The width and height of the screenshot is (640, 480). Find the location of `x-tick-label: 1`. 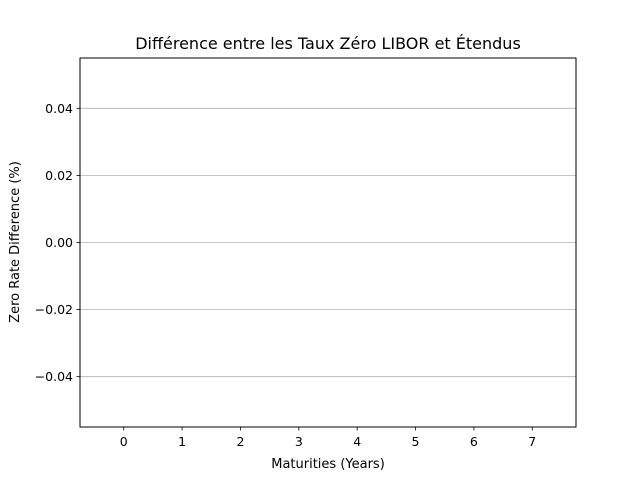

x-tick-label: 1 is located at coordinates (182, 441).